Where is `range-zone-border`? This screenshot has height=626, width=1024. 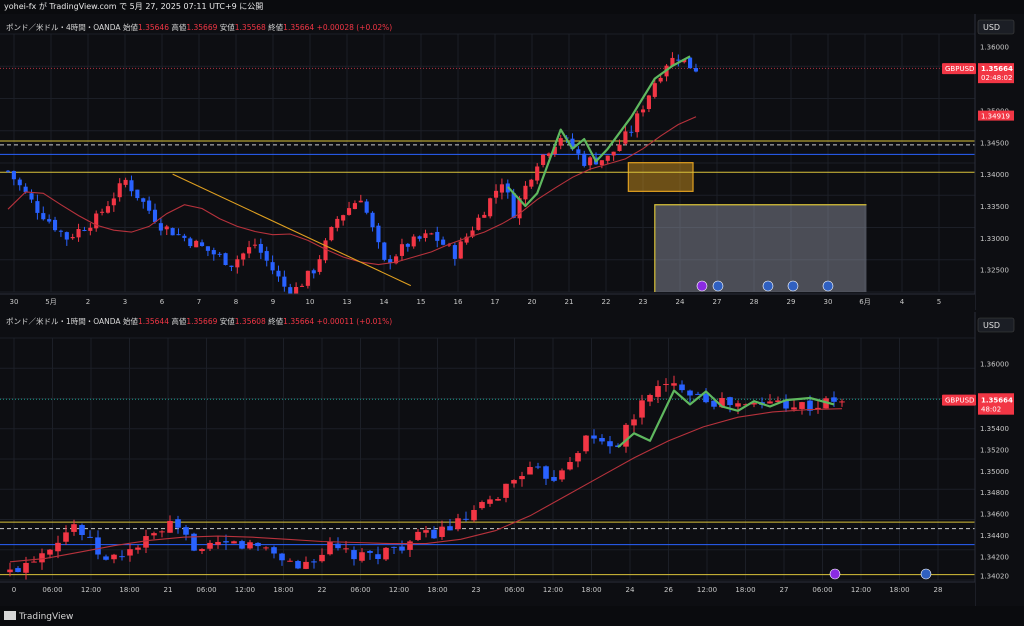
range-zone-border is located at coordinates (760, 248).